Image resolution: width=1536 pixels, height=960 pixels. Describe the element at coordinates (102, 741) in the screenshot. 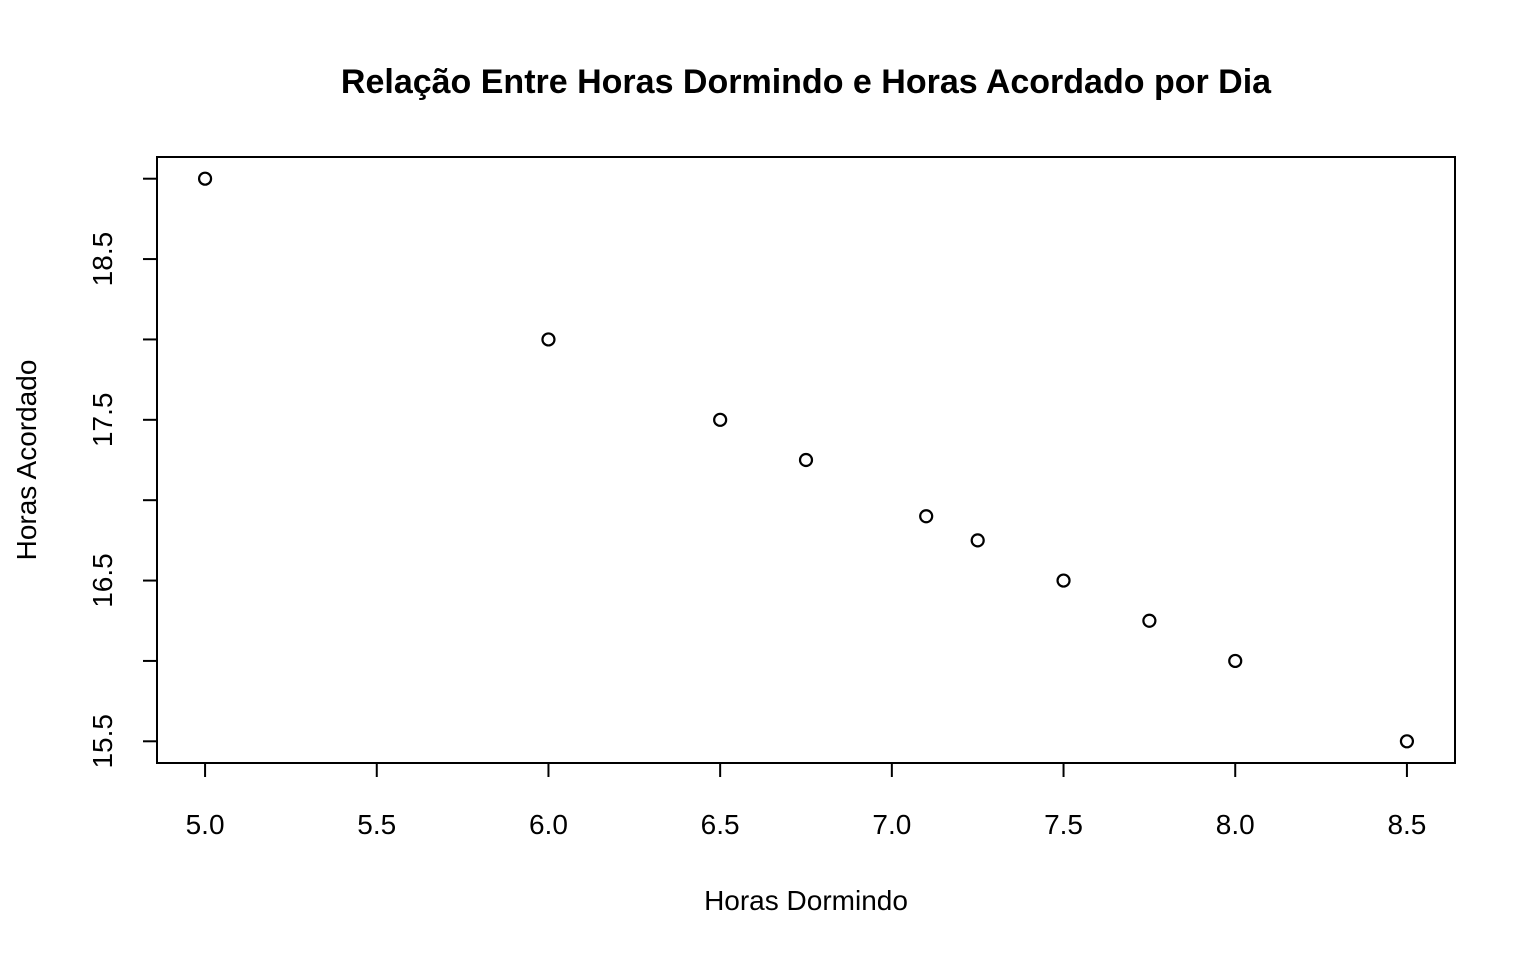

I see `y-tick-label: 15.5` at that location.